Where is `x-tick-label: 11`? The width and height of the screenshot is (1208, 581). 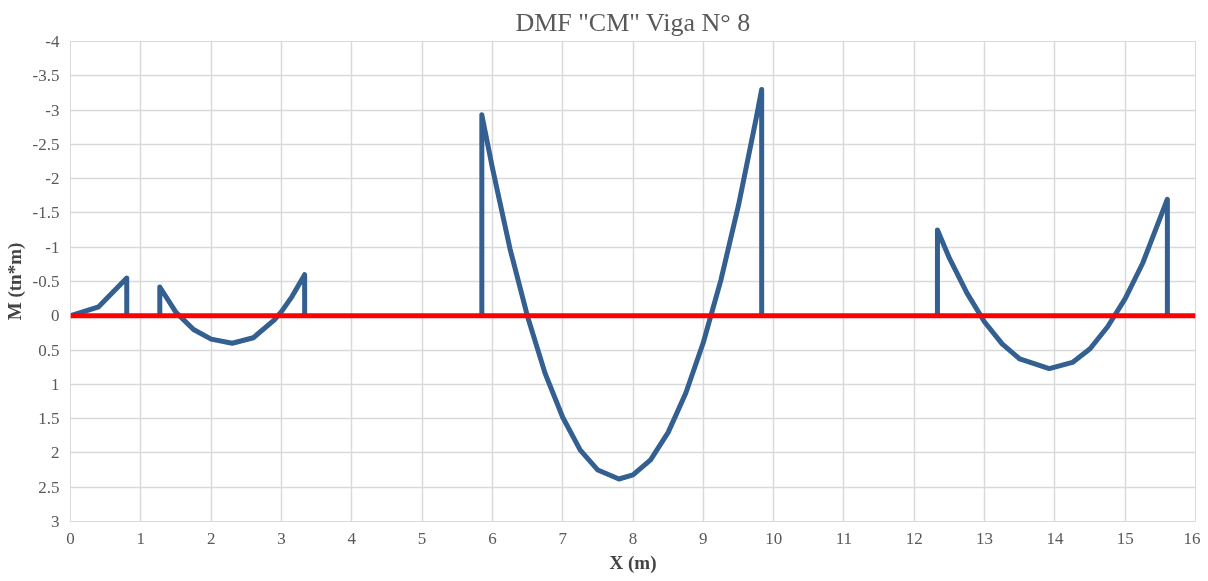
x-tick-label: 11 is located at coordinates (844, 538).